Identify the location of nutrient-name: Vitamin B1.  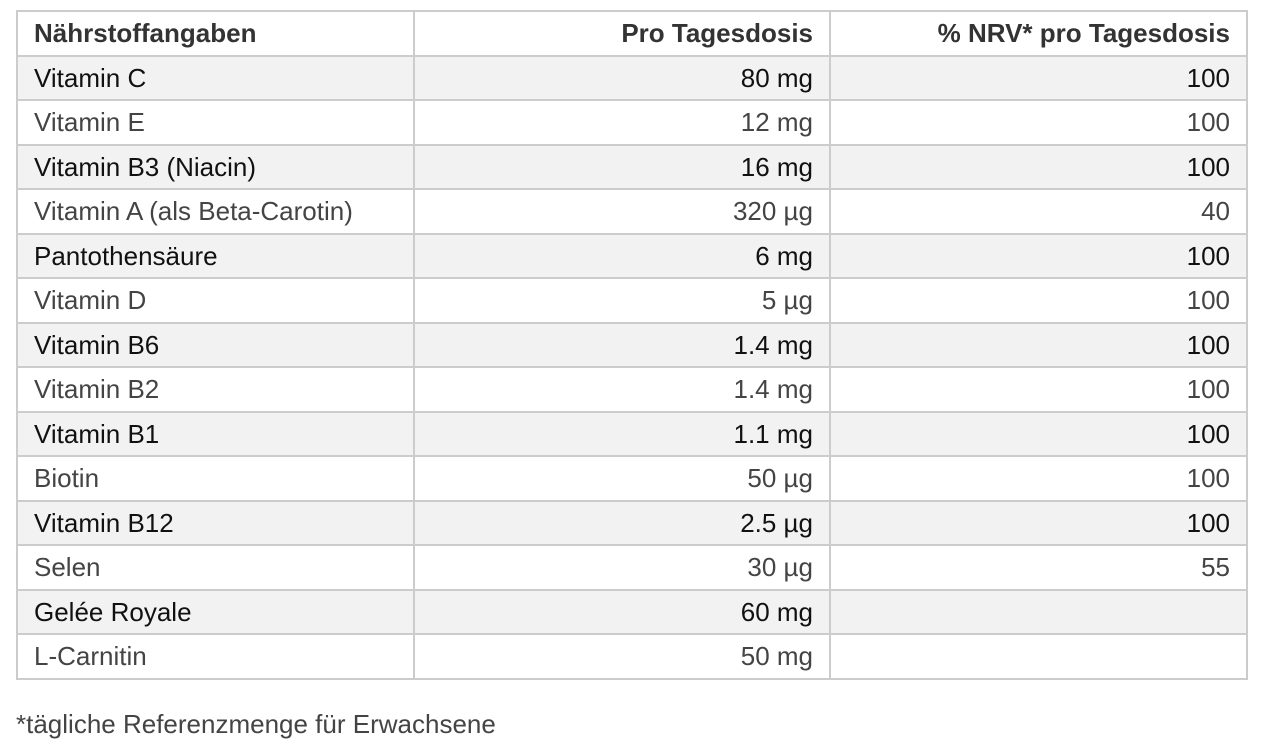
(215, 433).